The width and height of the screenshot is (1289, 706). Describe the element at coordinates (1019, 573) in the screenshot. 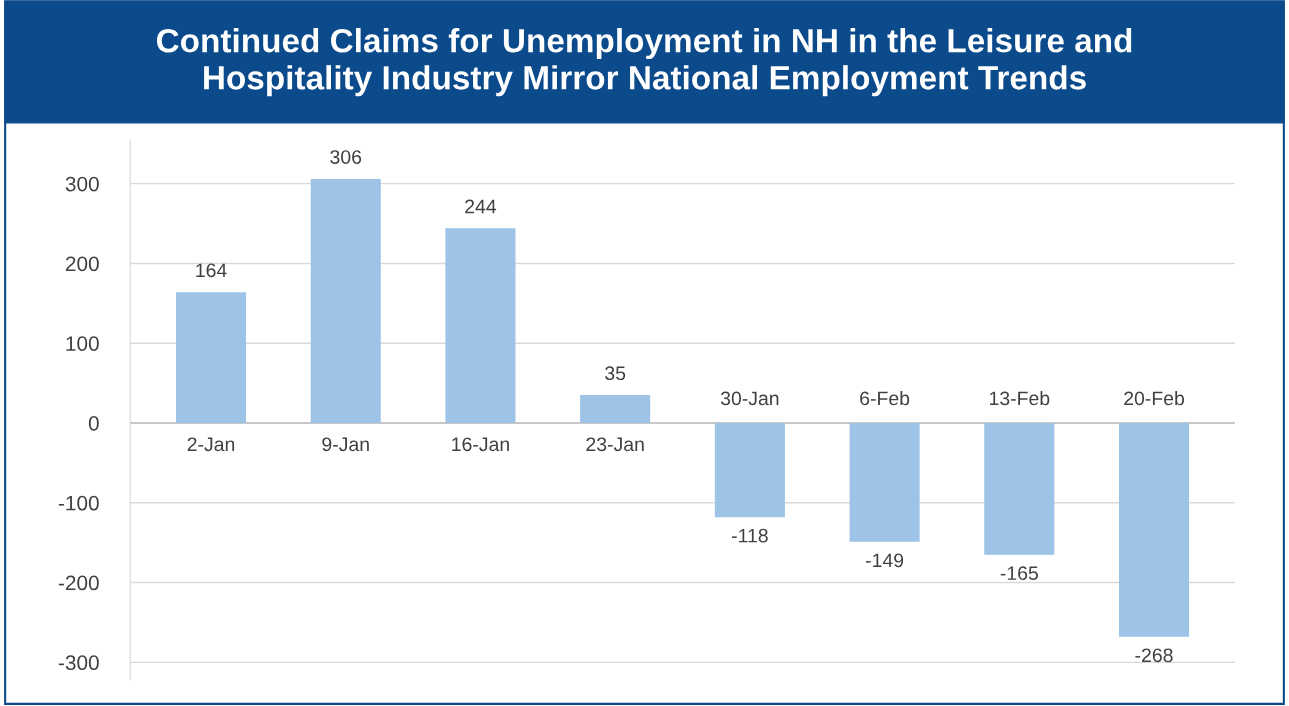

I see `data-label: -165` at that location.